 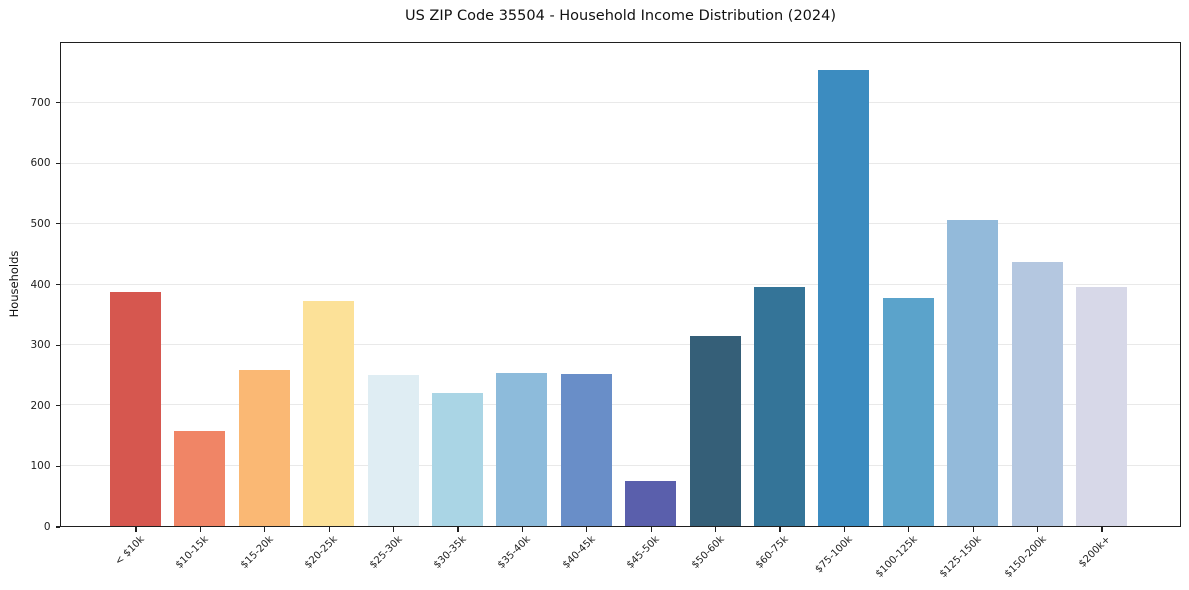 I want to click on bar-40-45k, so click(x=586, y=449).